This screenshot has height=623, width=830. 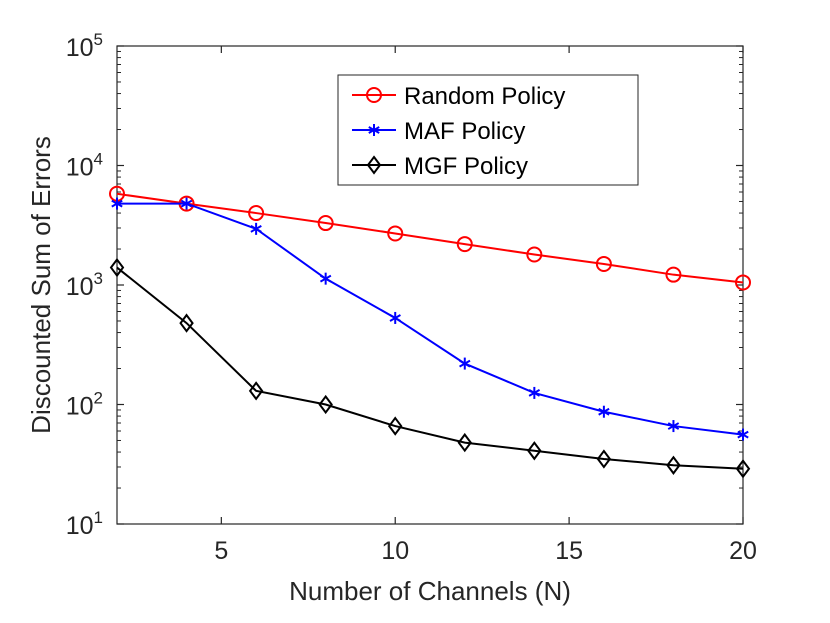 I want to click on y-tick-label: 10², so click(x=84, y=405).